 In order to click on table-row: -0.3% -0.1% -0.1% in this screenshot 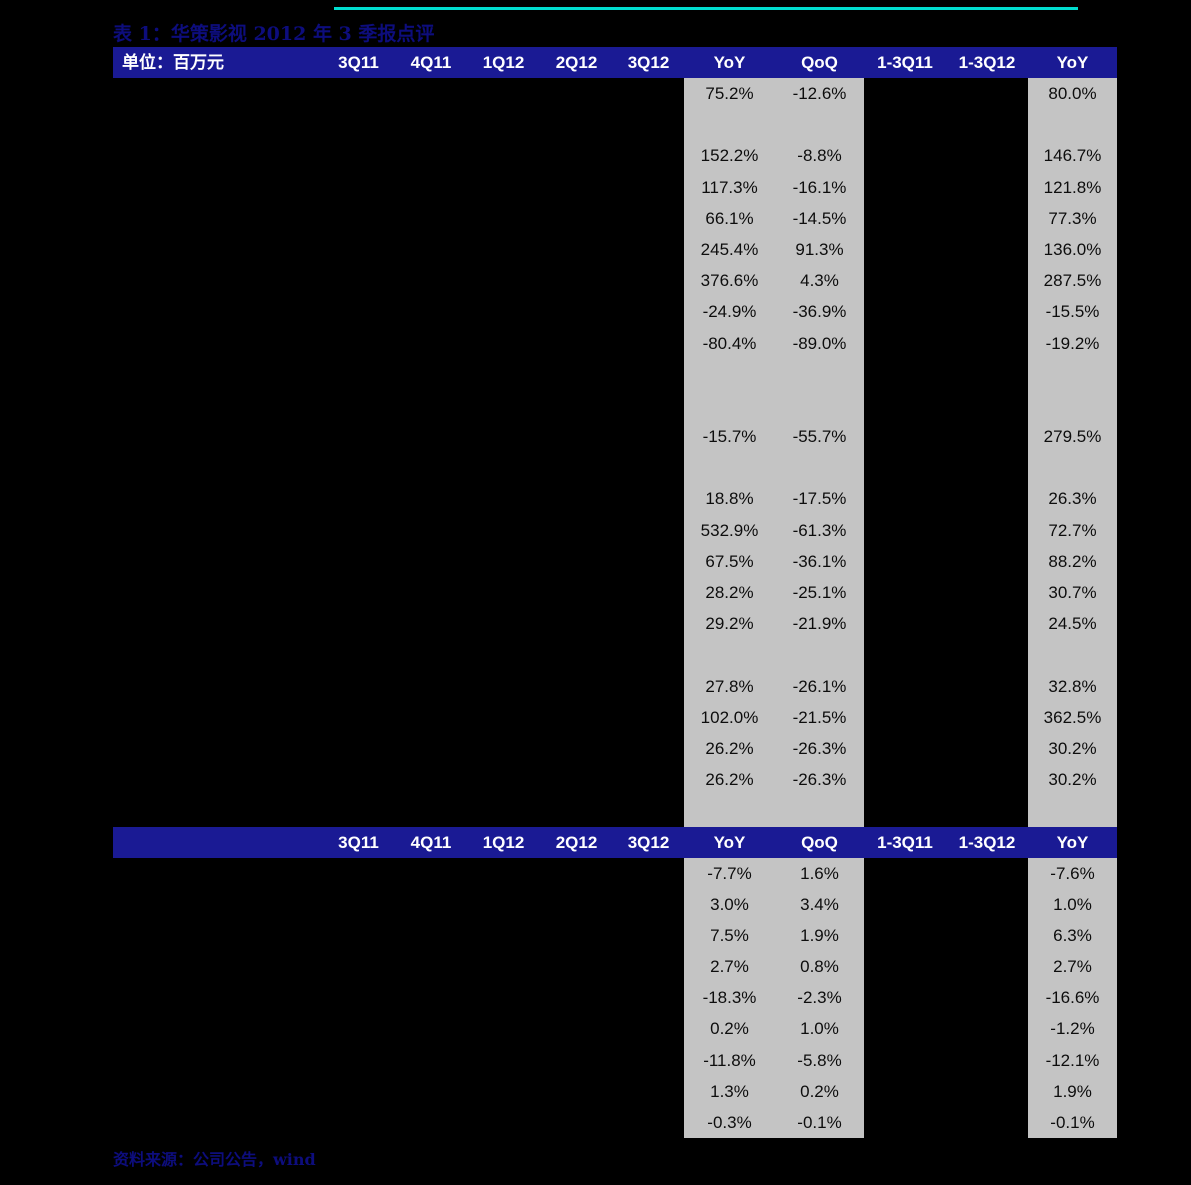, I will do `click(615, 1123)`.